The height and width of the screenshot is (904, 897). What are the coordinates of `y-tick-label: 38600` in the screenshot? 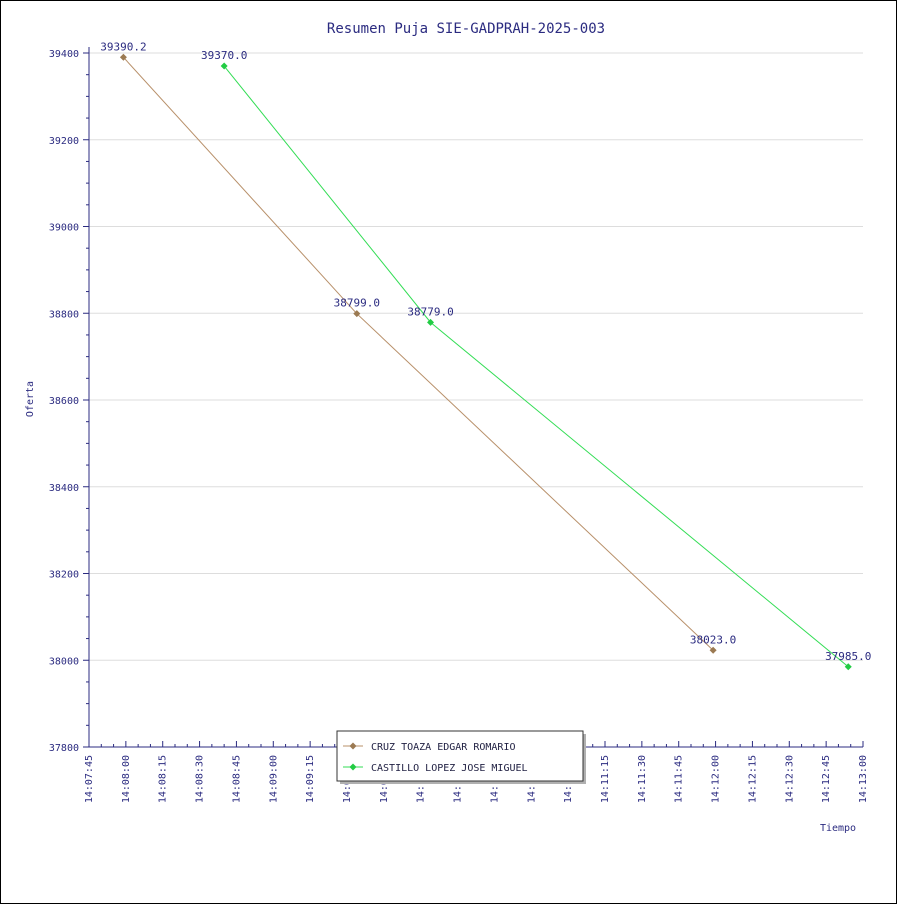 It's located at (64, 401).